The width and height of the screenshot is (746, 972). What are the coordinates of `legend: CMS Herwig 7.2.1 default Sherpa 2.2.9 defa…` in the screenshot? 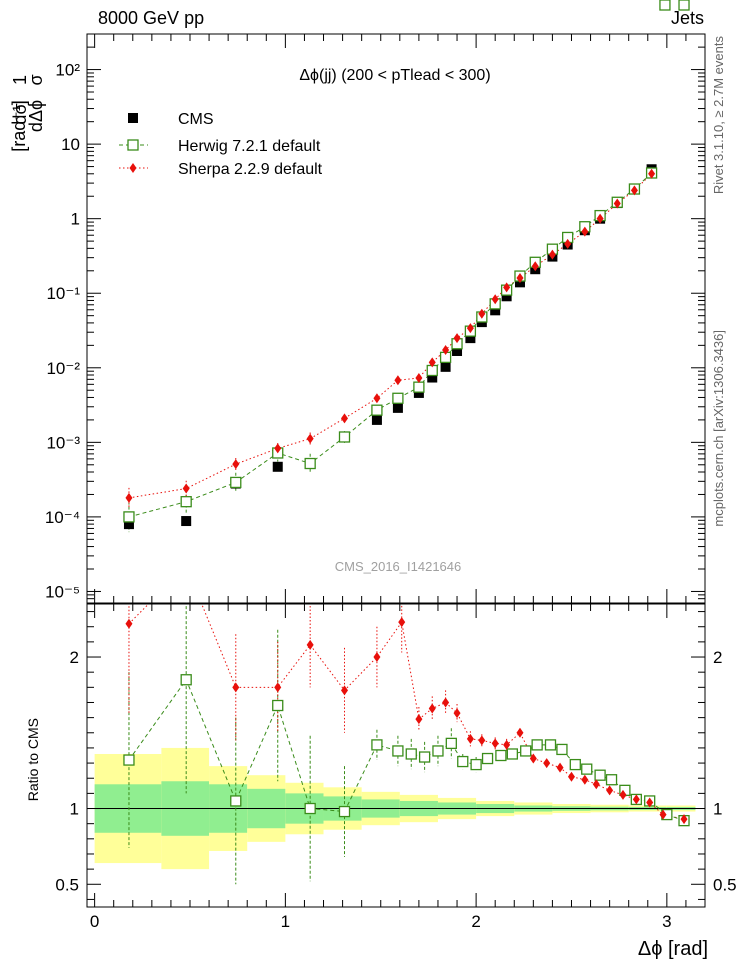 It's located at (221, 144).